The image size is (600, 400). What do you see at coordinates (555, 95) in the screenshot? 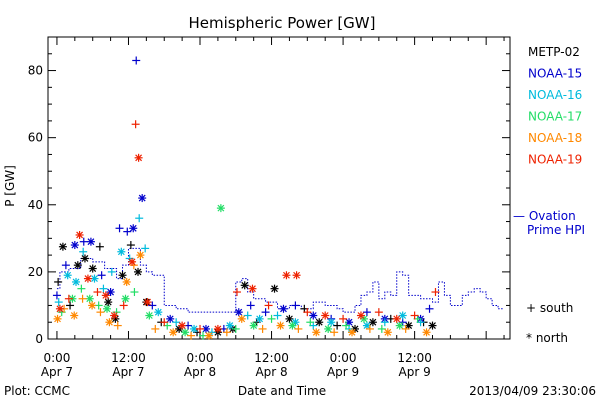
I see `legend-entry: NOAA-16` at bounding box center [555, 95].